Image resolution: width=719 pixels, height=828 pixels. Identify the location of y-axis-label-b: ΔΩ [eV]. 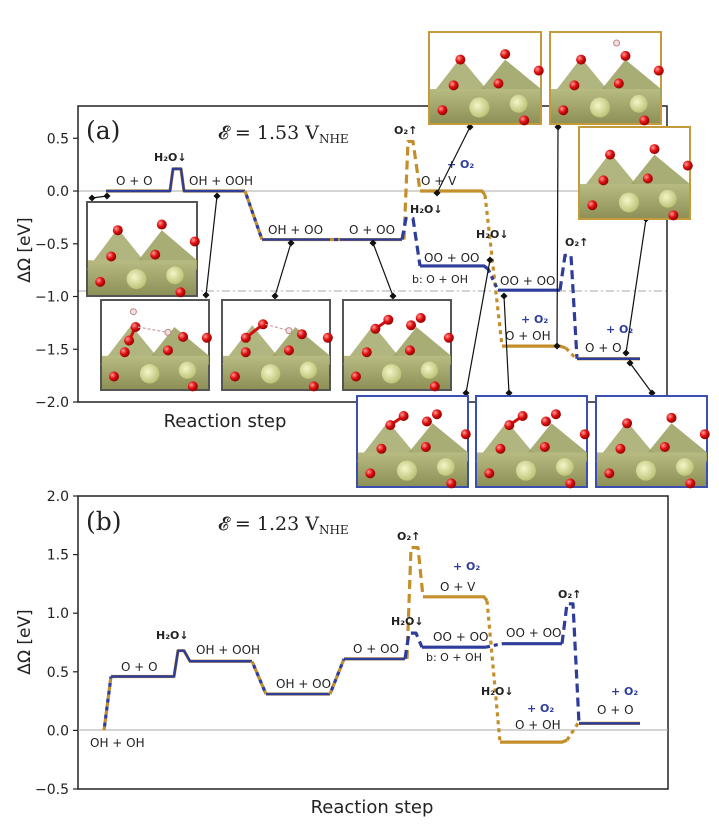
(25, 641).